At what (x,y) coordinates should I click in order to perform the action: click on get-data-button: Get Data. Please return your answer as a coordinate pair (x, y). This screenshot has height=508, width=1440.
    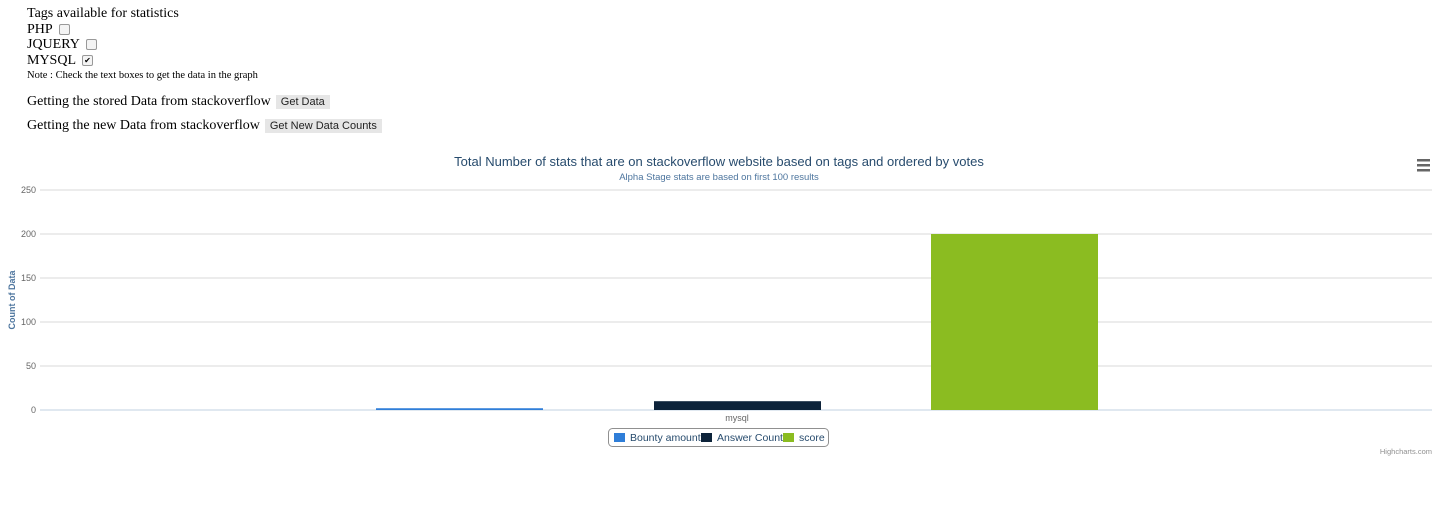
    Looking at the image, I should click on (302, 102).